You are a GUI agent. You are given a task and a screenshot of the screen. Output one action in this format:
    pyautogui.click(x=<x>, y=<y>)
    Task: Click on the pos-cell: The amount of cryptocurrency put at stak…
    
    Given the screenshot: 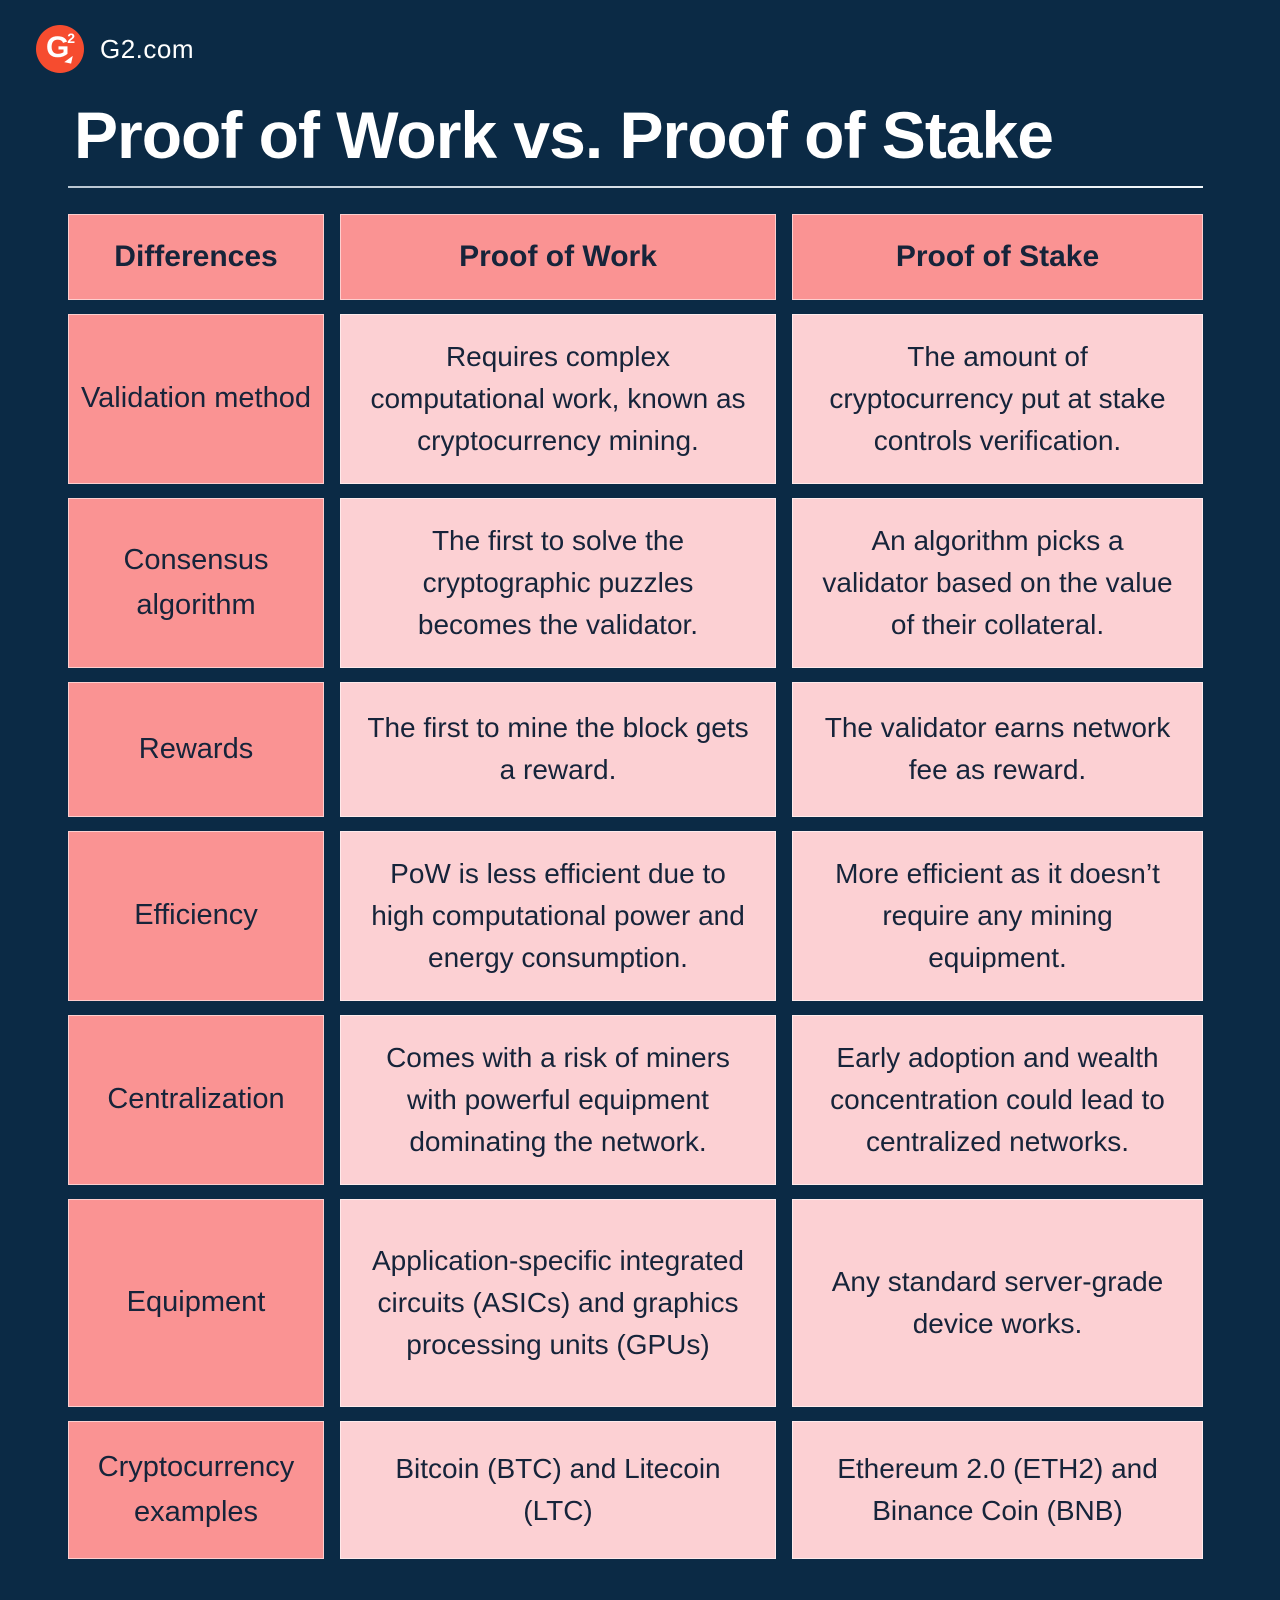 What is the action you would take?
    pyautogui.click(x=997, y=398)
    